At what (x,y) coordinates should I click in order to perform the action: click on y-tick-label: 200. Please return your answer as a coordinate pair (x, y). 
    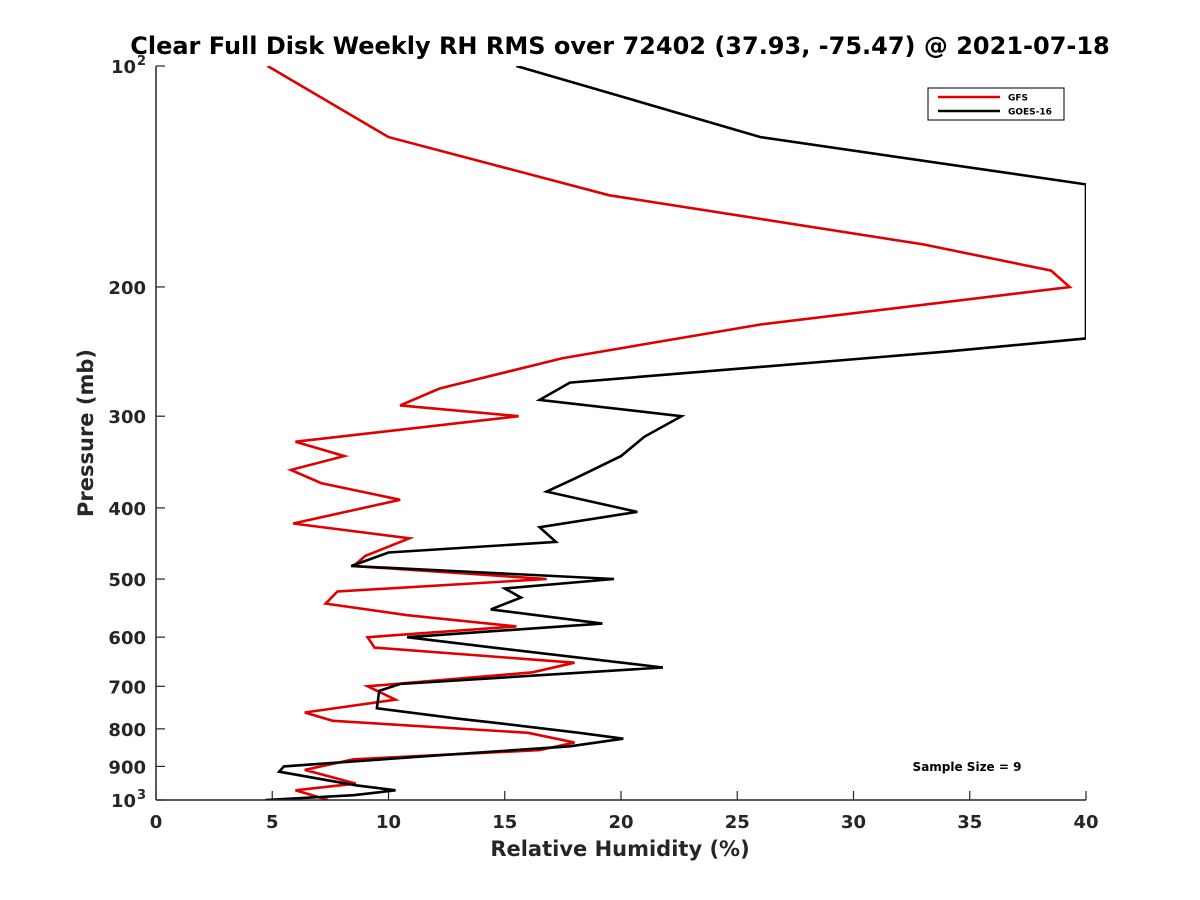
    Looking at the image, I should click on (127, 288).